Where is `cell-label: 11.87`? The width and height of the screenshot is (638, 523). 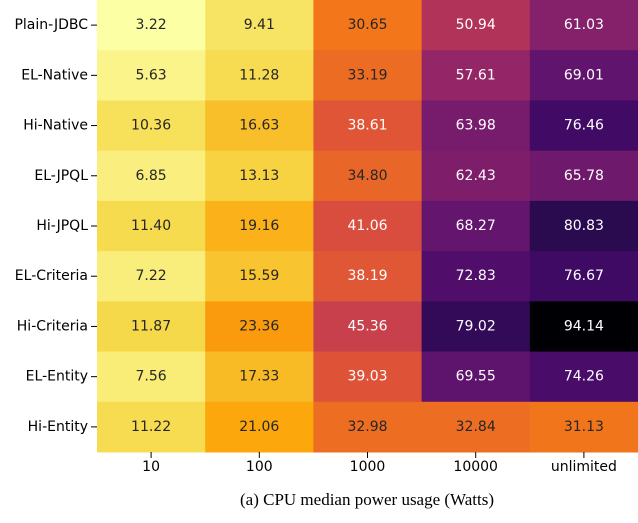
cell-label: 11.87 is located at coordinates (151, 326).